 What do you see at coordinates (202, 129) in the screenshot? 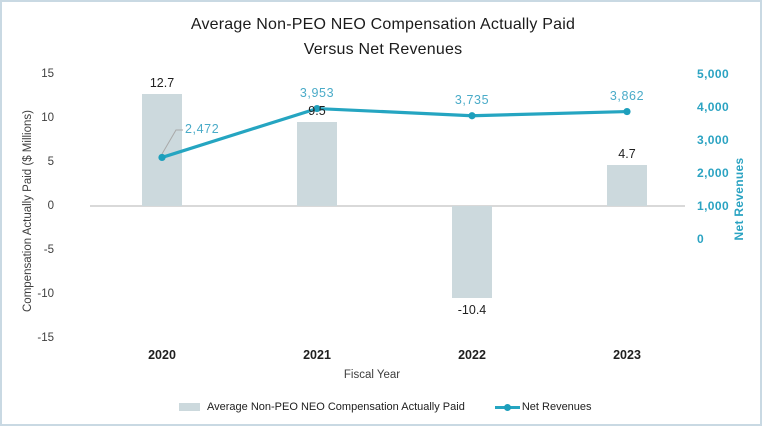
I see `point-value-label-2020: 2,472` at bounding box center [202, 129].